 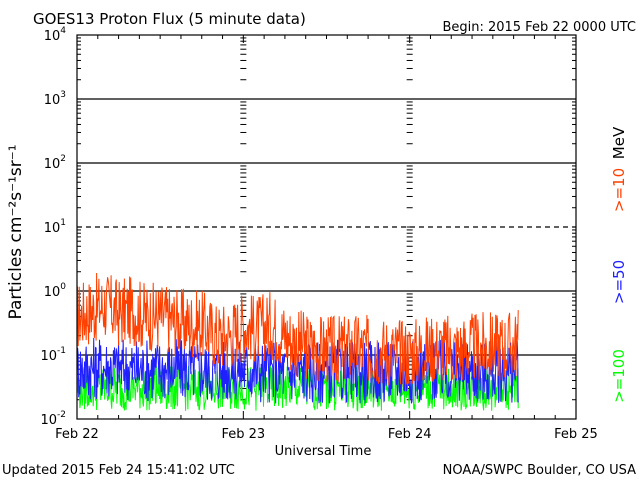 What do you see at coordinates (410, 434) in the screenshot?
I see `x-tick-label: Feb 24` at bounding box center [410, 434].